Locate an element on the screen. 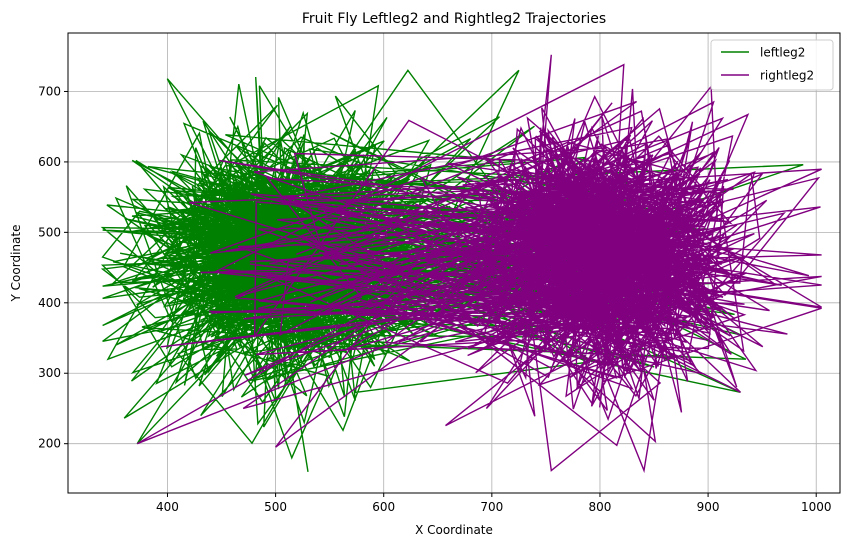  x-tick-label: 800 is located at coordinates (600, 507).